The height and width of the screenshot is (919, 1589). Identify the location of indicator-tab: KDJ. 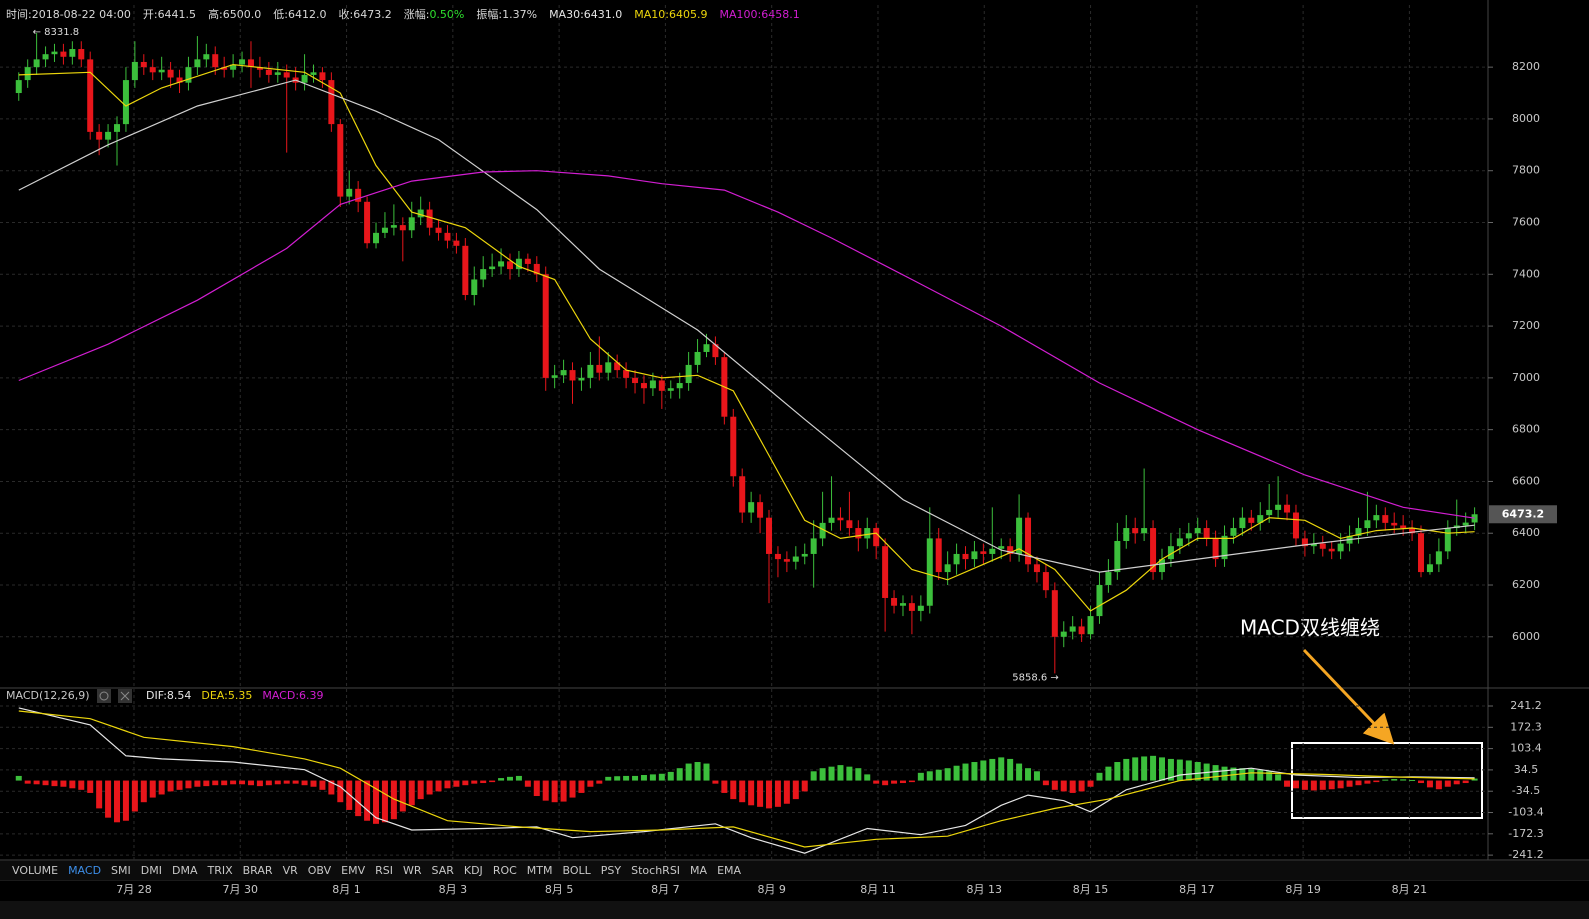
(473, 870).